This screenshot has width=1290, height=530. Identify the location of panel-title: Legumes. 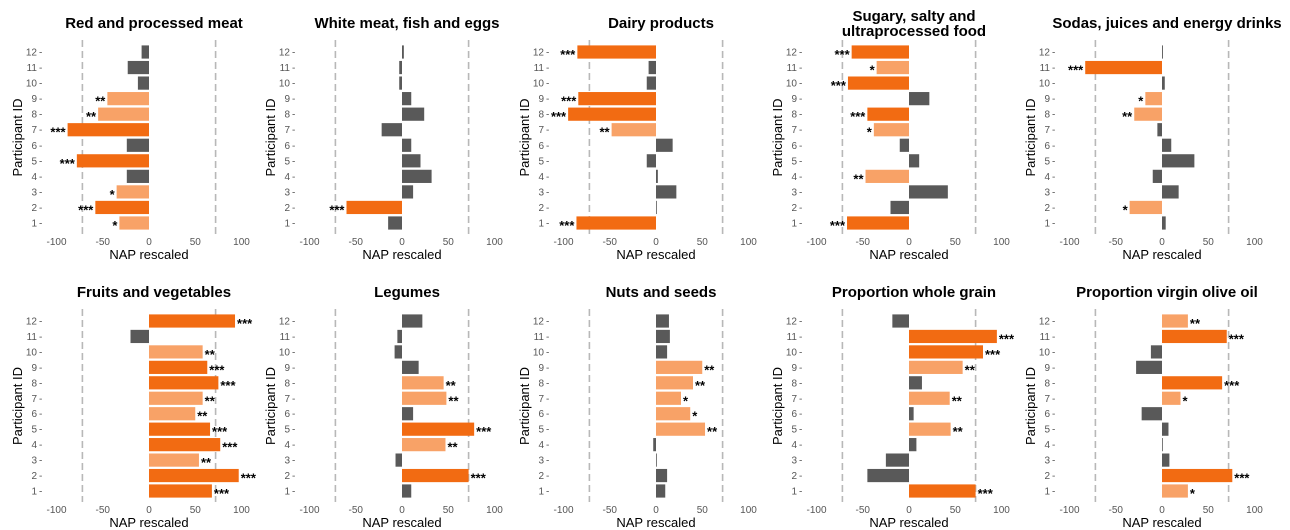
(407, 292).